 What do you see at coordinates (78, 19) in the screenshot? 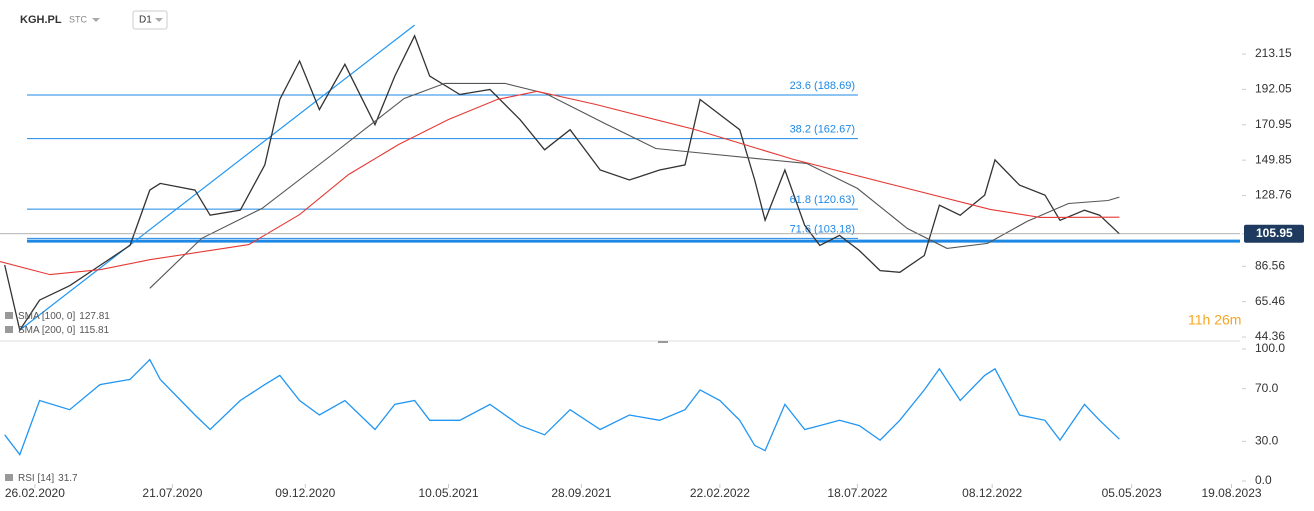
I see `market: STC` at bounding box center [78, 19].